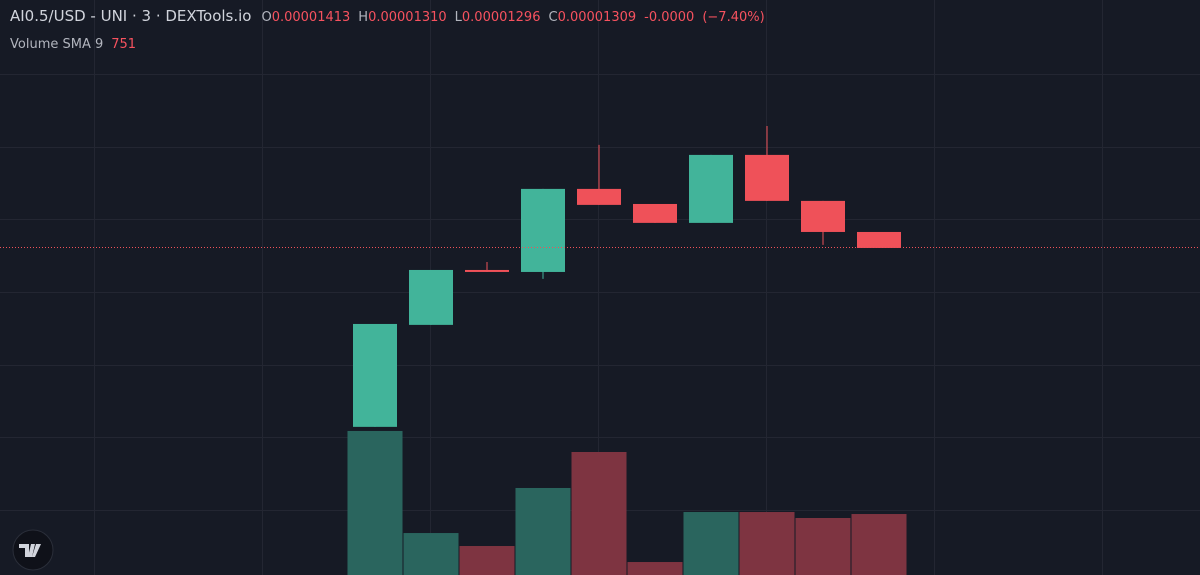 The width and height of the screenshot is (1200, 575). What do you see at coordinates (501, 17) in the screenshot?
I see `ohlc-value: 0.00001296` at bounding box center [501, 17].